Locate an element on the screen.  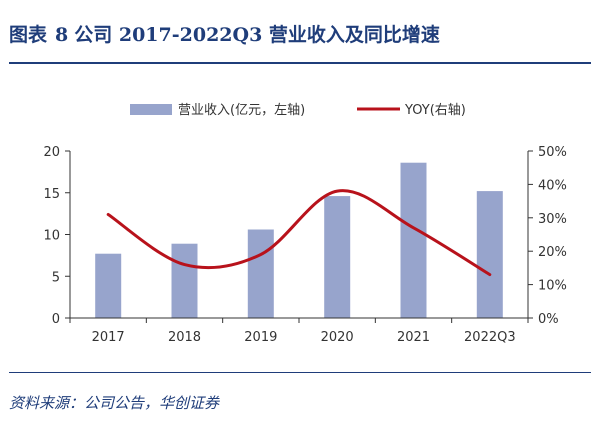
left-tick-label: 0 is located at coordinates (56, 319).